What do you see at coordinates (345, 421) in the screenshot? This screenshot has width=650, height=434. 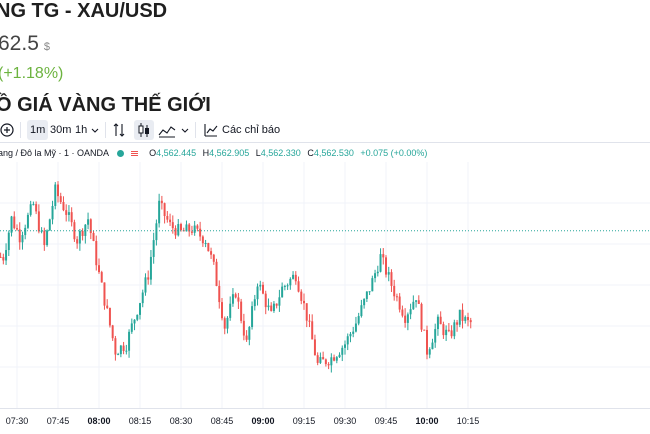 I see `x-tick-label: 09:30` at bounding box center [345, 421].